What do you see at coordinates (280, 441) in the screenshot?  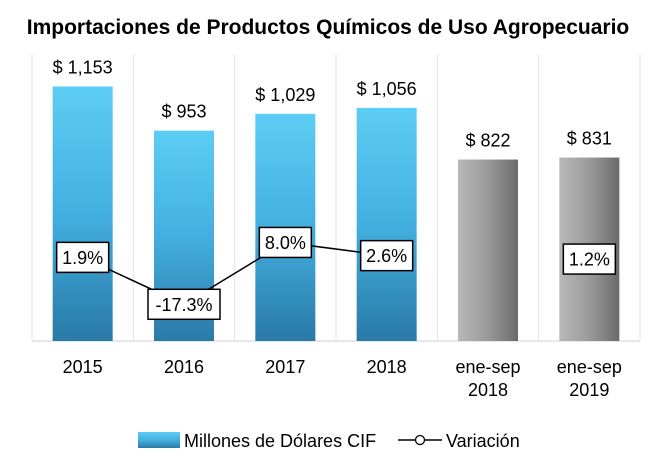 I see `legend-bar-label: Millones de Dólares CIF` at bounding box center [280, 441].